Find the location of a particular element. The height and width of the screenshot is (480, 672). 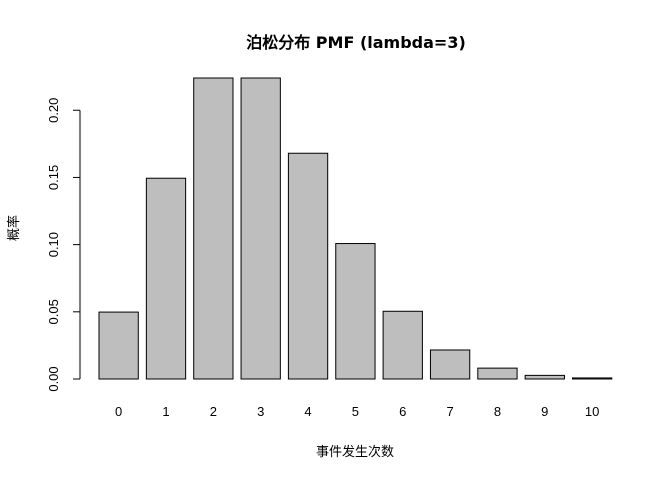

x-tick-label: 4 is located at coordinates (307, 411).